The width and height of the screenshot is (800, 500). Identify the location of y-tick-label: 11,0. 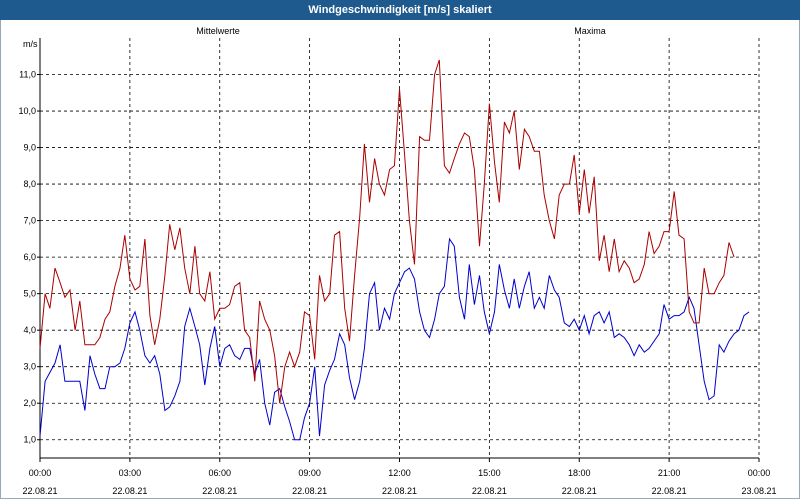
(27, 75).